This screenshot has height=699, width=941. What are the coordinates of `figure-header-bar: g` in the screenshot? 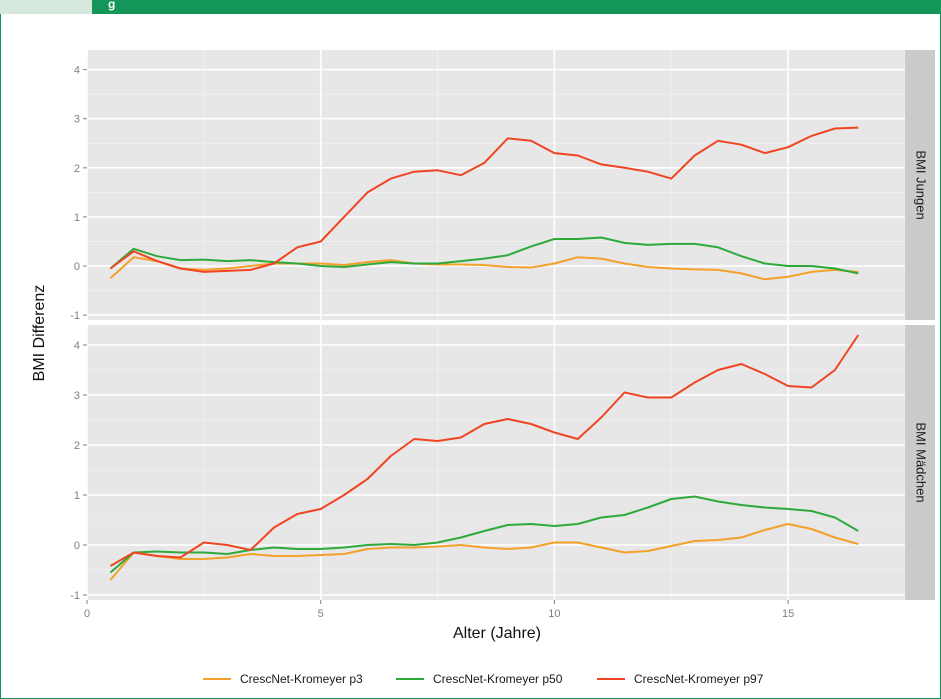 It's located at (470, 7).